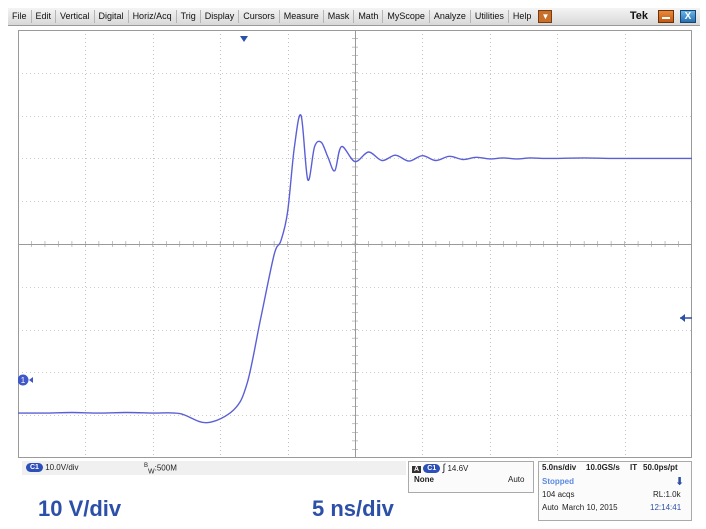 This screenshot has height=529, width=706. I want to click on channel-readout-box, so click(214, 468).